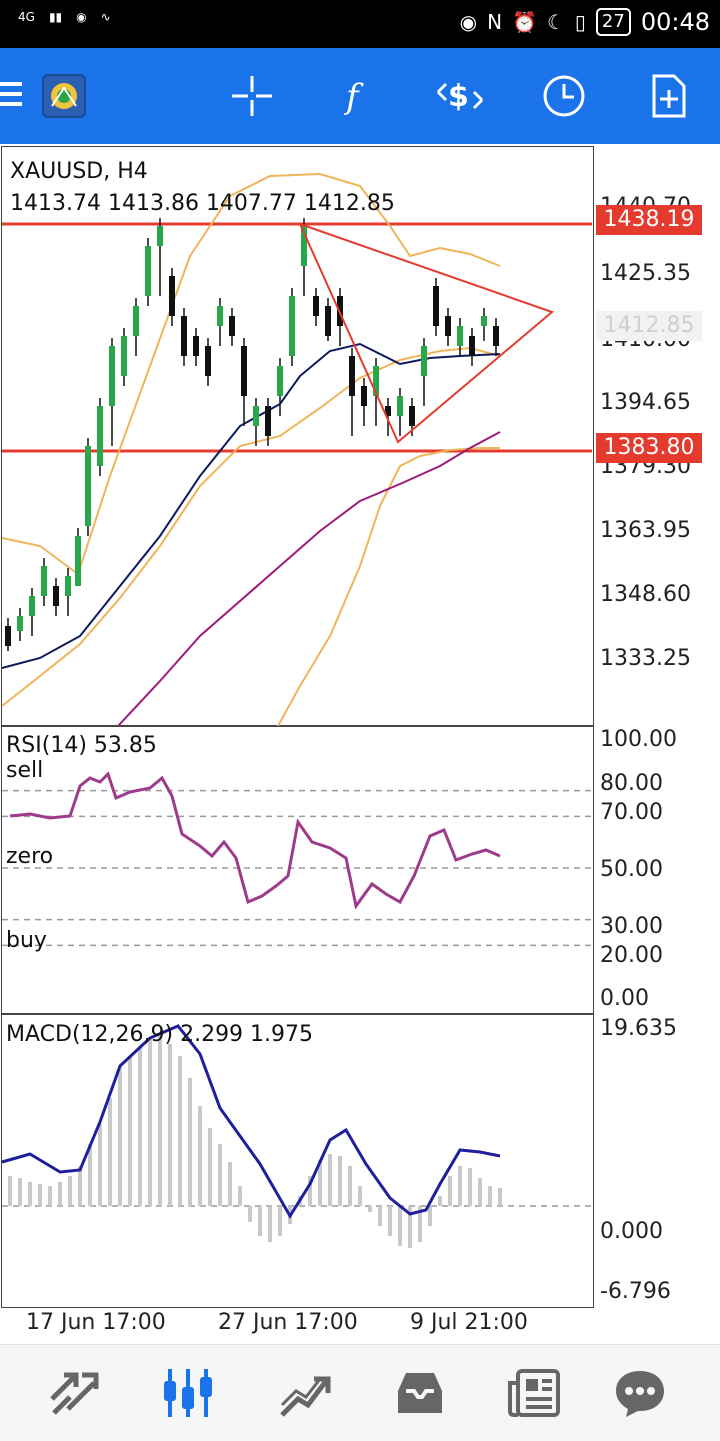 The image size is (720, 1441). Describe the element at coordinates (304, 1393) in the screenshot. I see `trade-nav-icon` at that location.